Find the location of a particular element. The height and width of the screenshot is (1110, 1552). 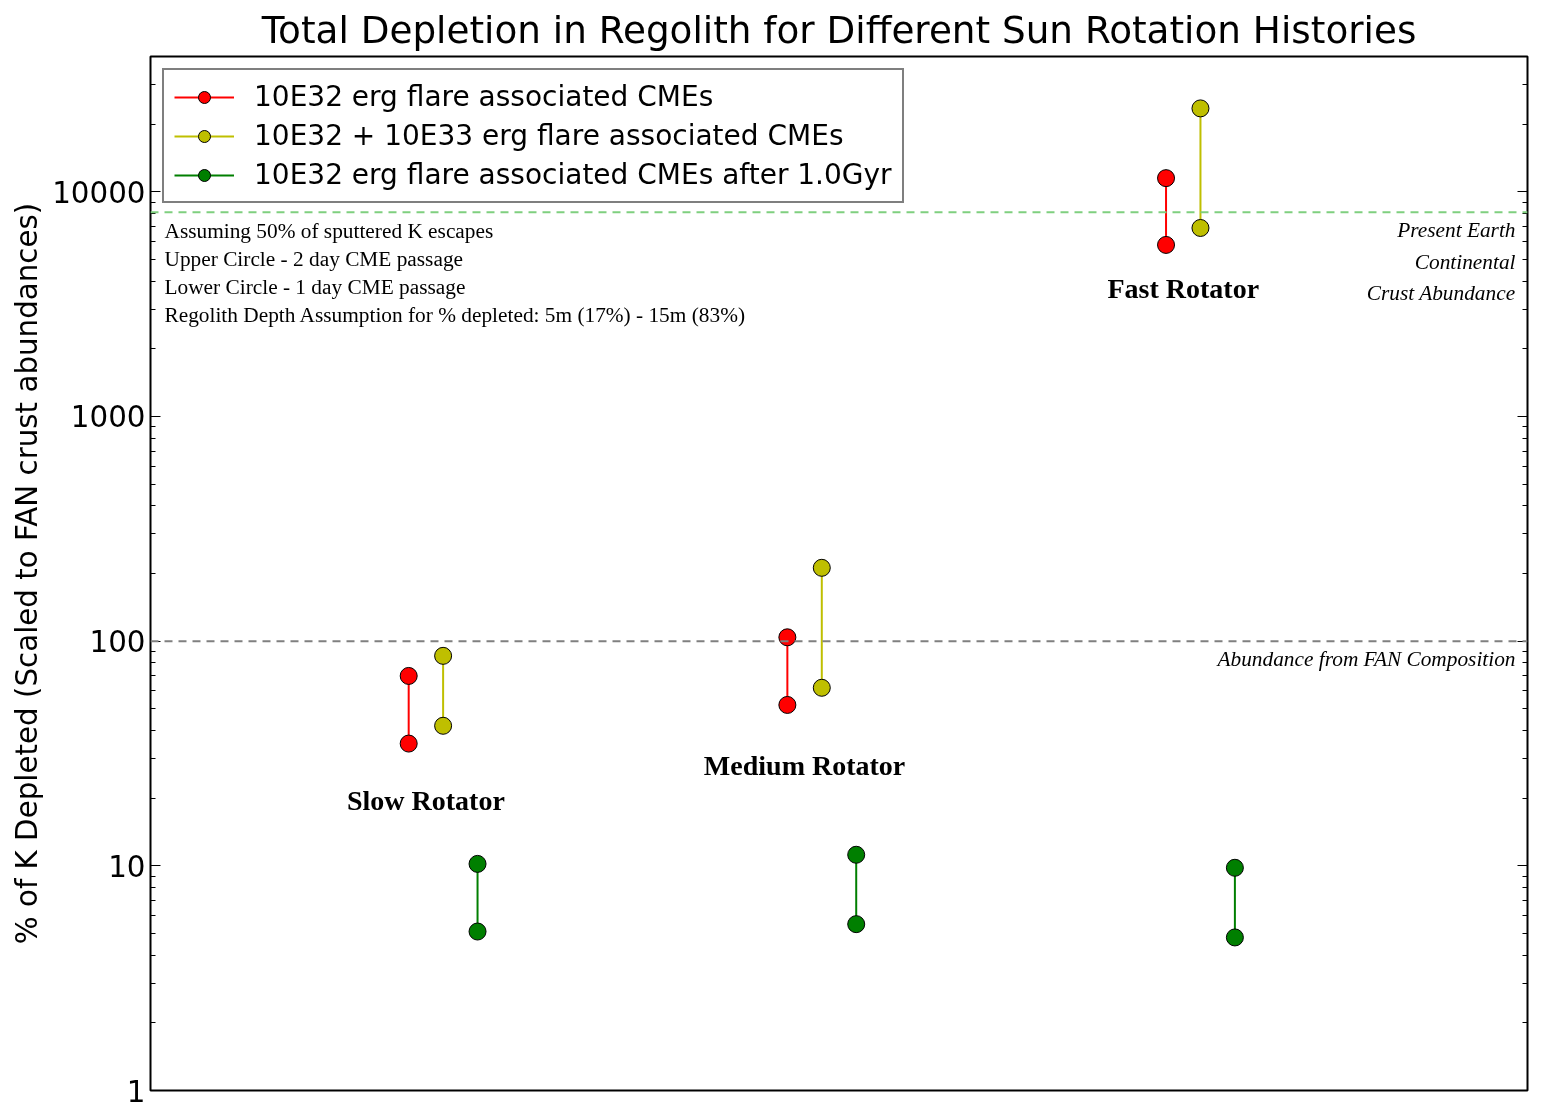

legend-label: 10E32 + 10E33 erg flare associated CMEs is located at coordinates (549, 135).